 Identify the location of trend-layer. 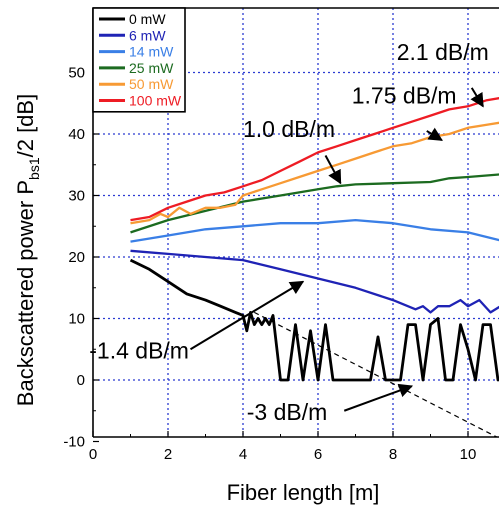
(376, 374).